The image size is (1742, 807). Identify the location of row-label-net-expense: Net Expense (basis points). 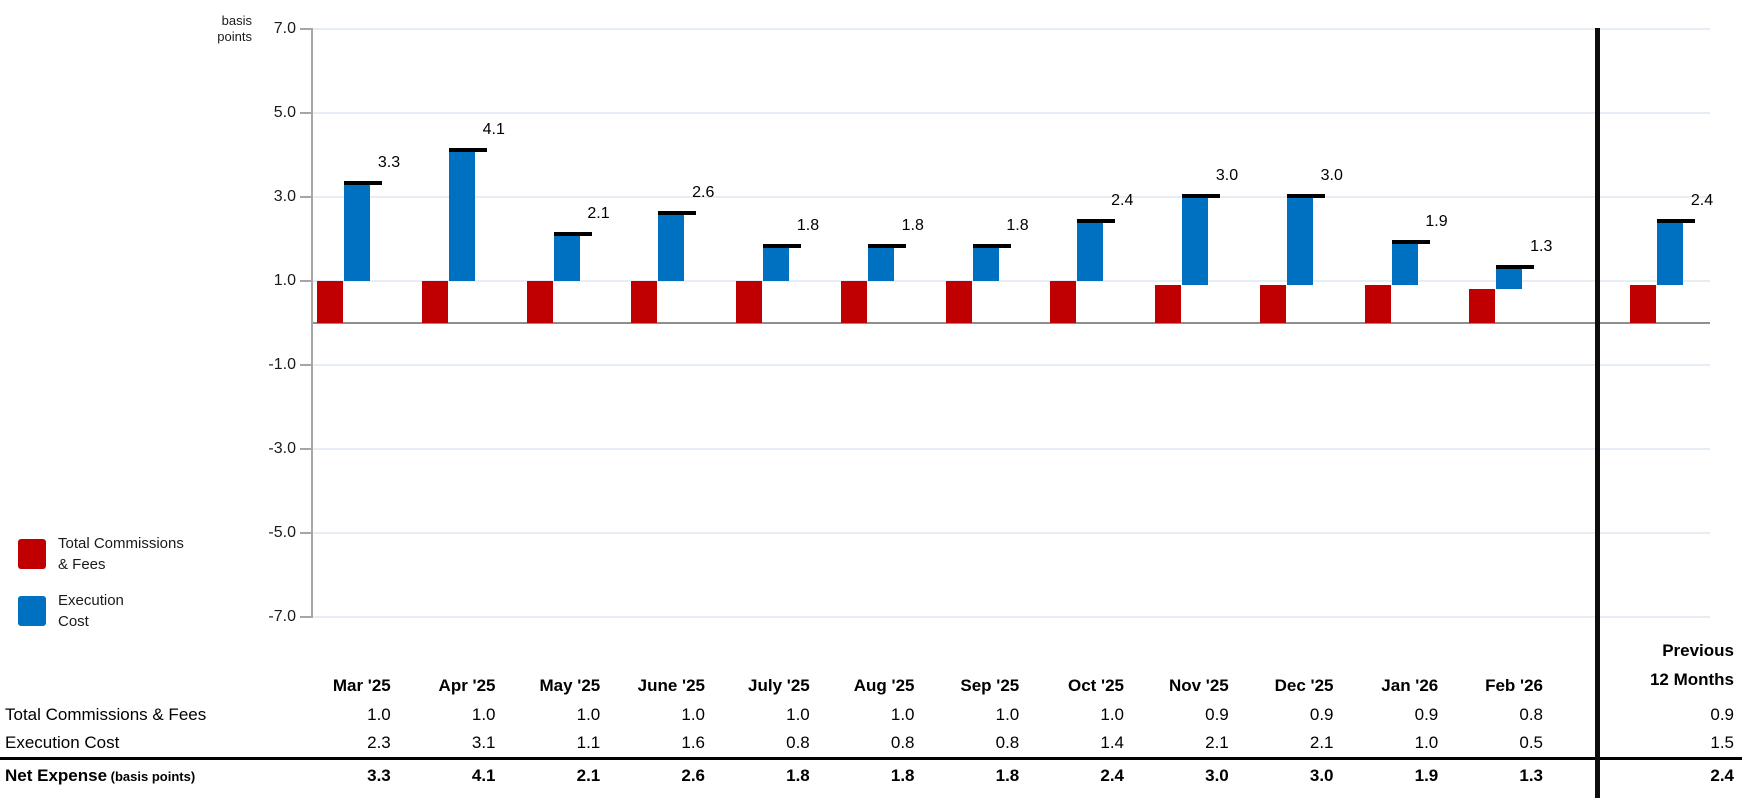
(145, 774).